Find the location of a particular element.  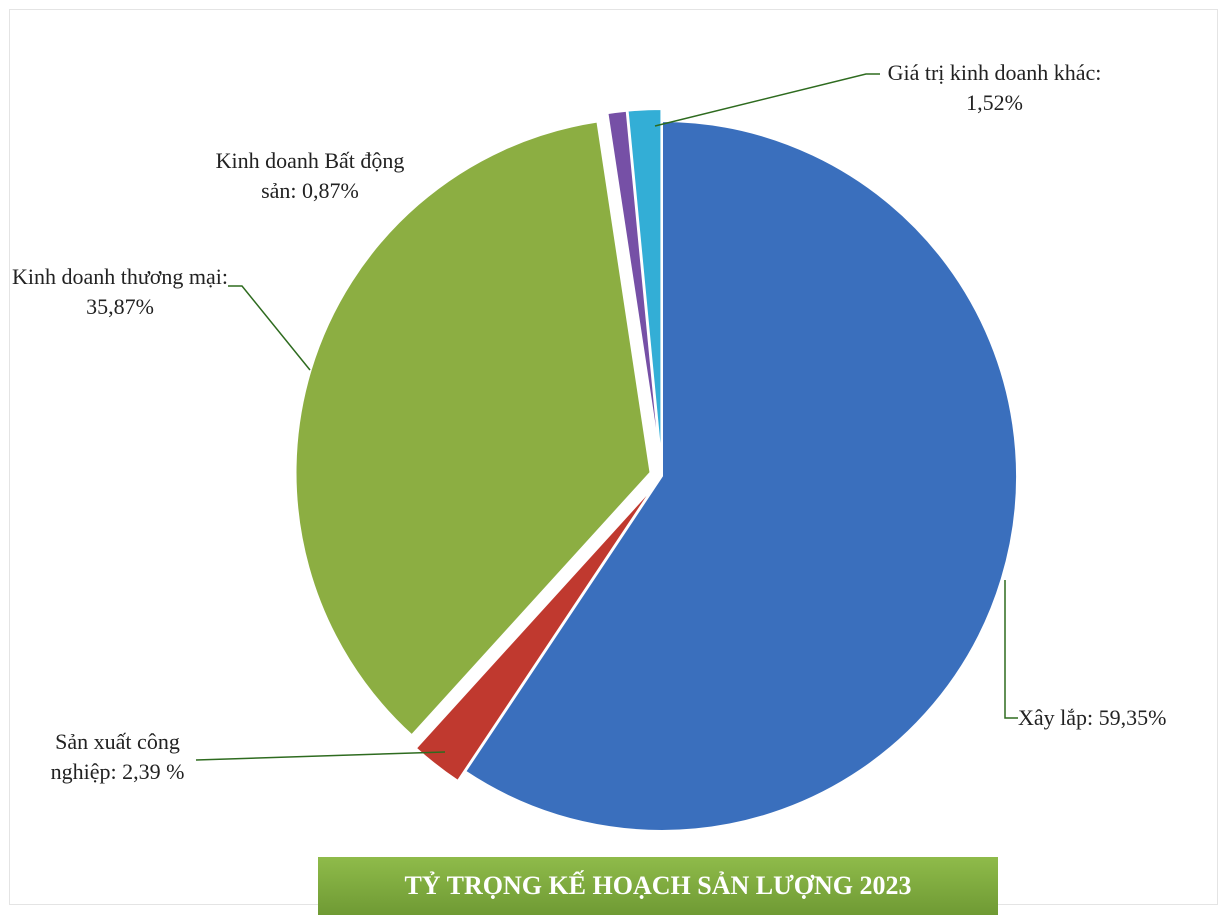

data-label: Xây lắp: 59,35% is located at coordinates (1092, 717).